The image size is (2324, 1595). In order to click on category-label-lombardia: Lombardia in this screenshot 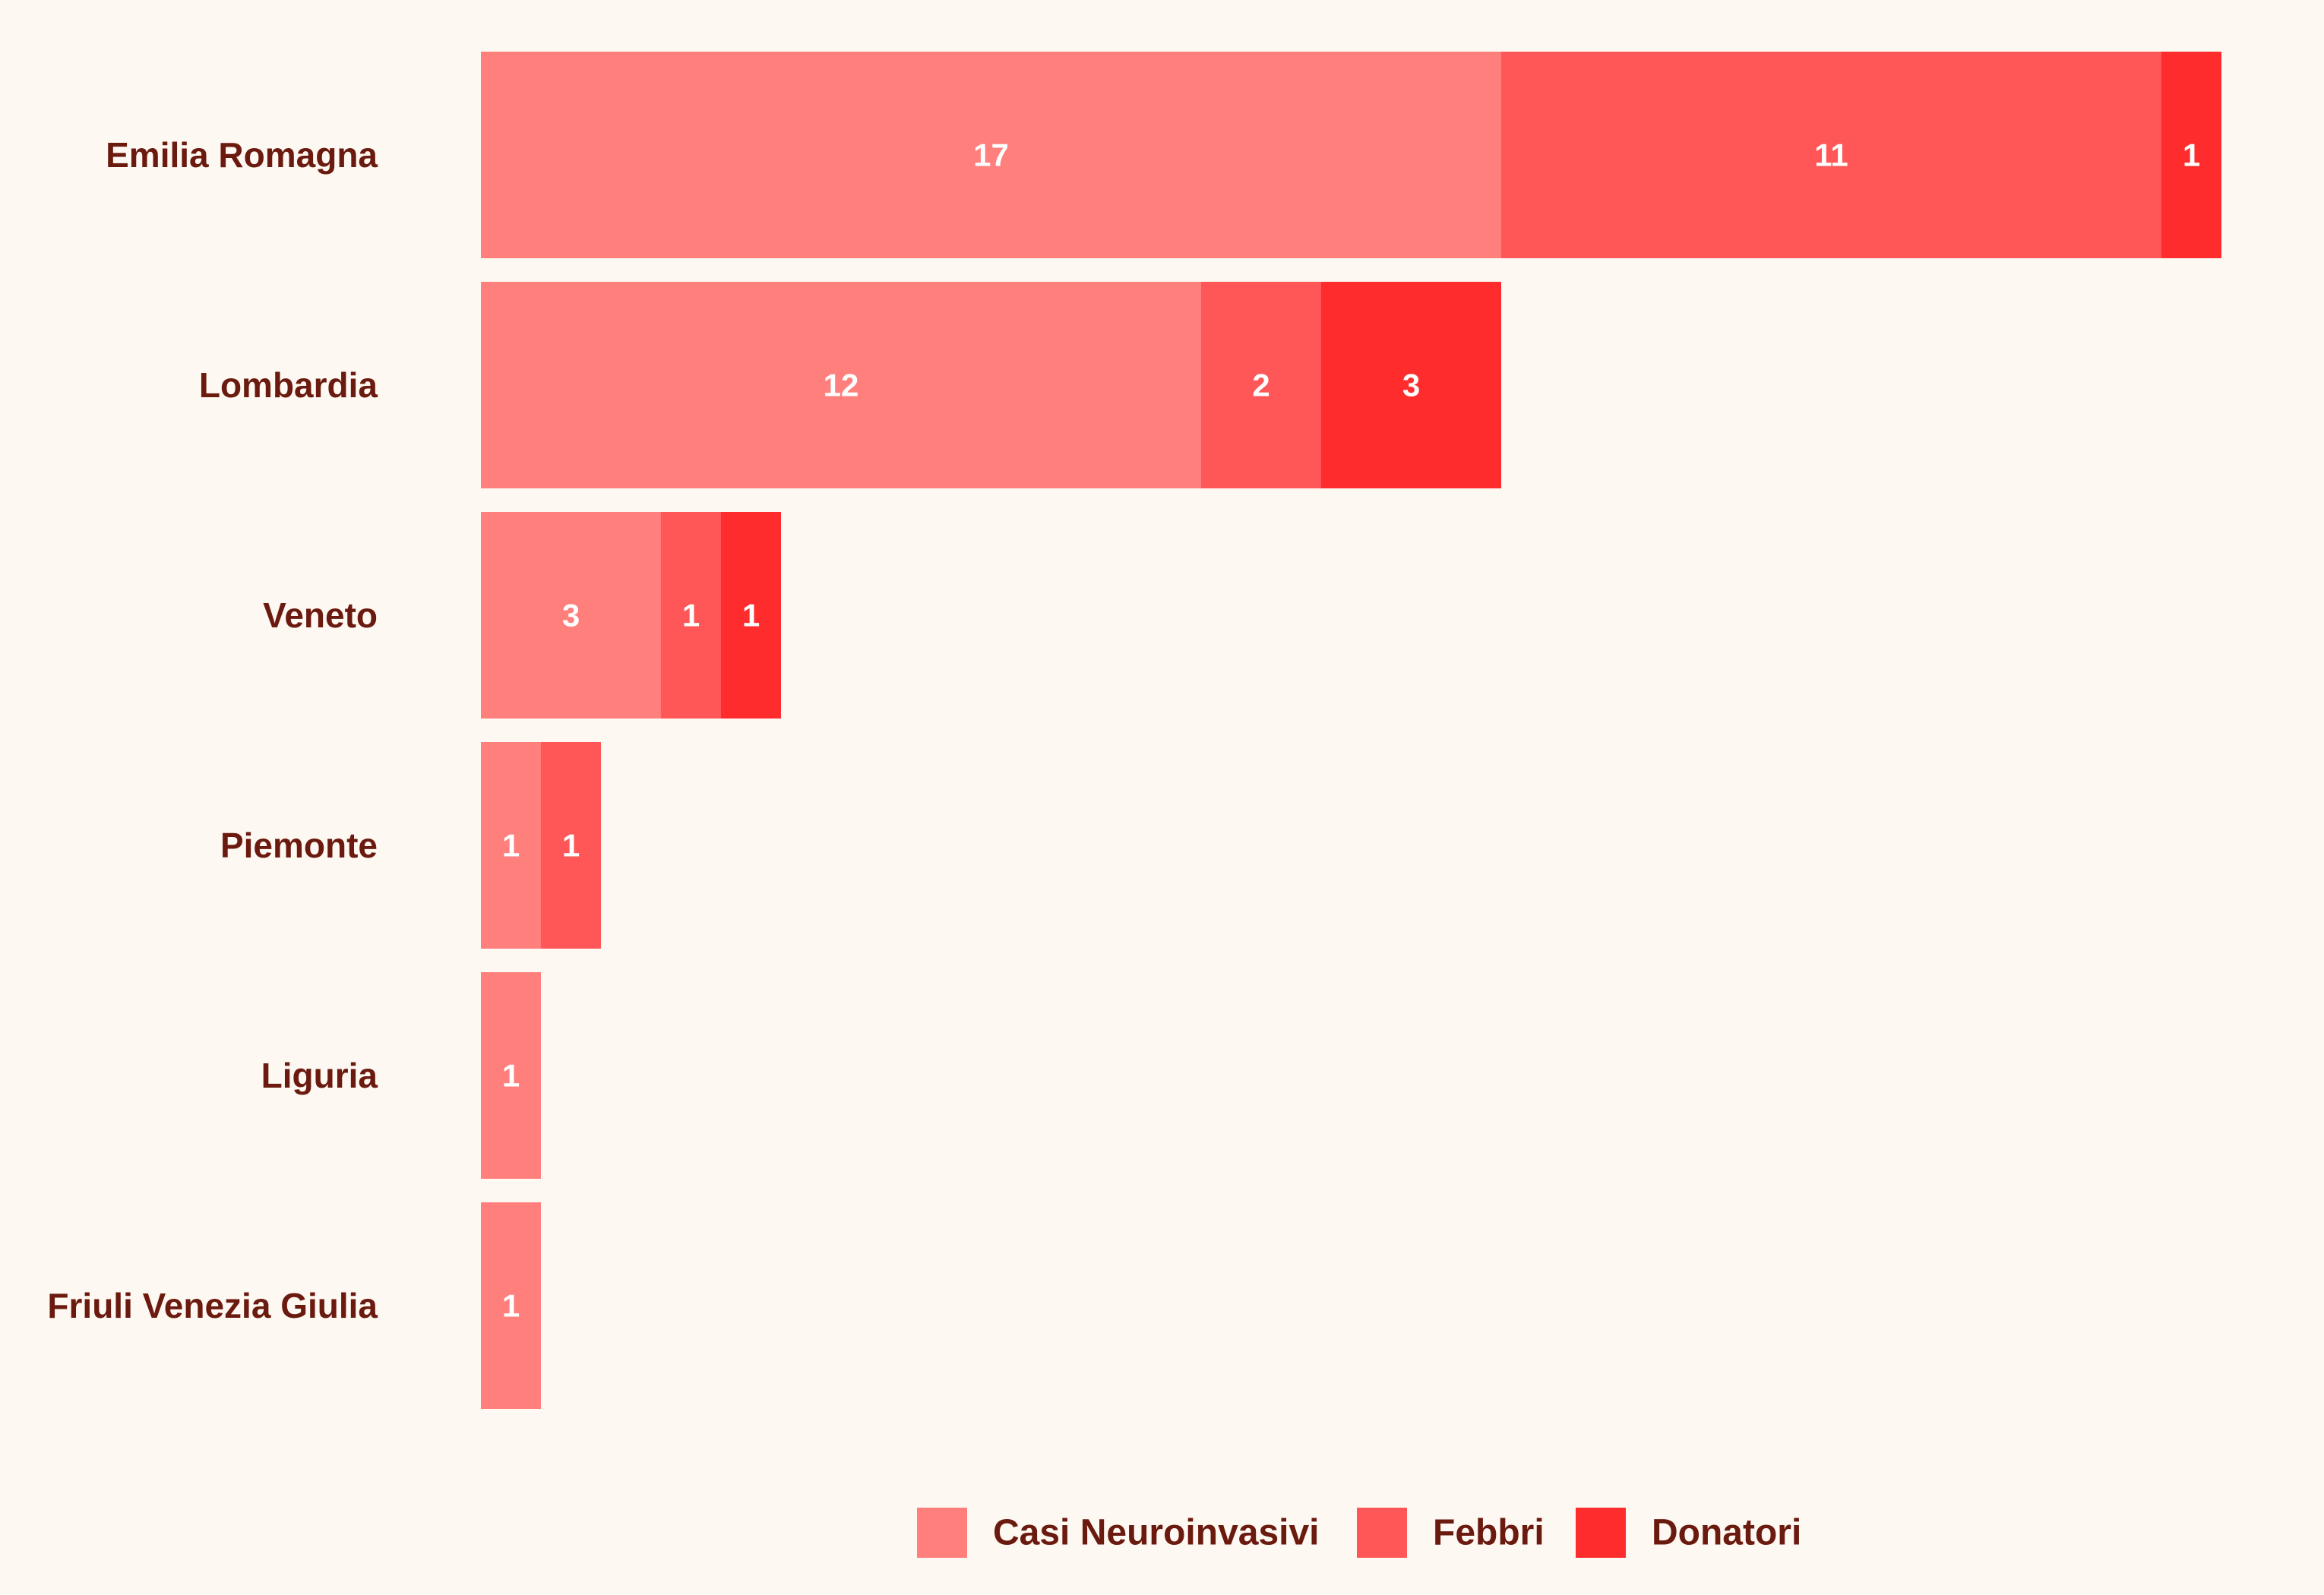, I will do `click(288, 385)`.